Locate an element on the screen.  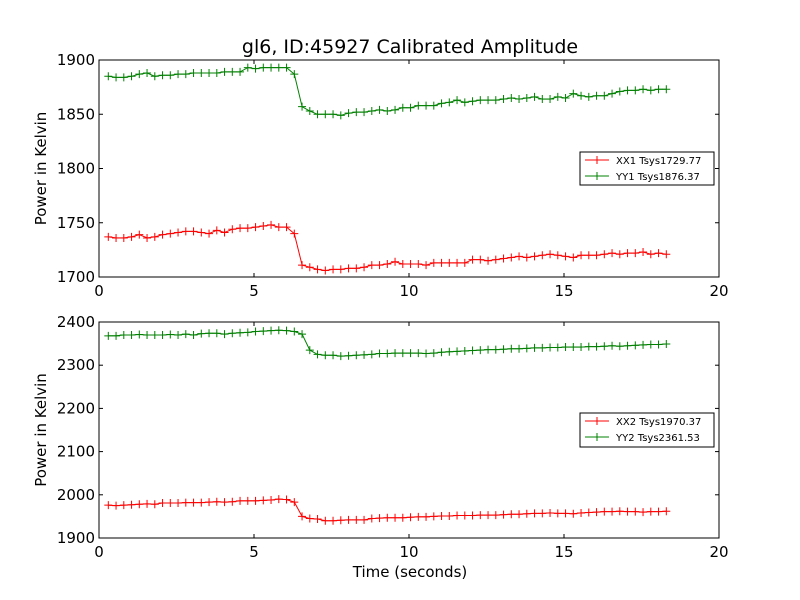
legend-label: YY2 Tsys2361.53 is located at coordinates (657, 438).